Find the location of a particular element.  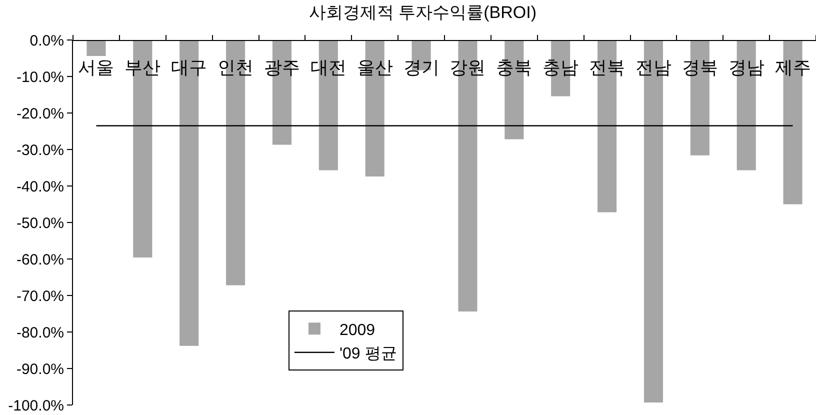

x-tick-label: 인천 is located at coordinates (236, 68).